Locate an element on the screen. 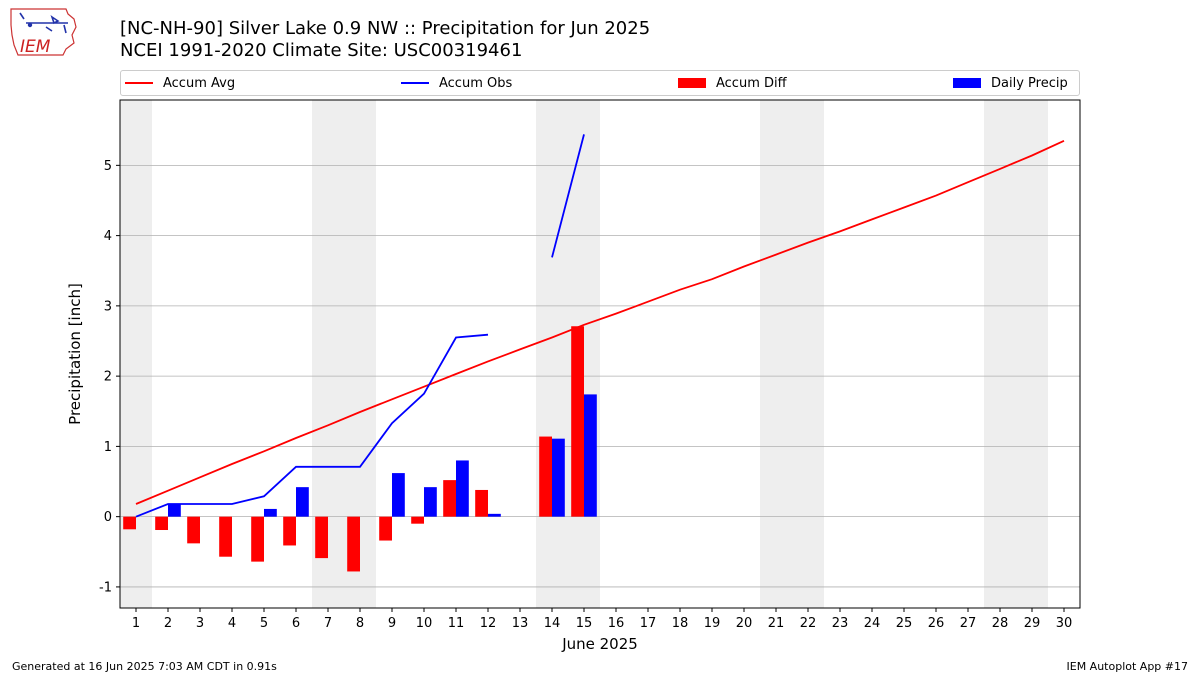 This screenshot has width=1200, height=675. bars is located at coordinates (360, 449).